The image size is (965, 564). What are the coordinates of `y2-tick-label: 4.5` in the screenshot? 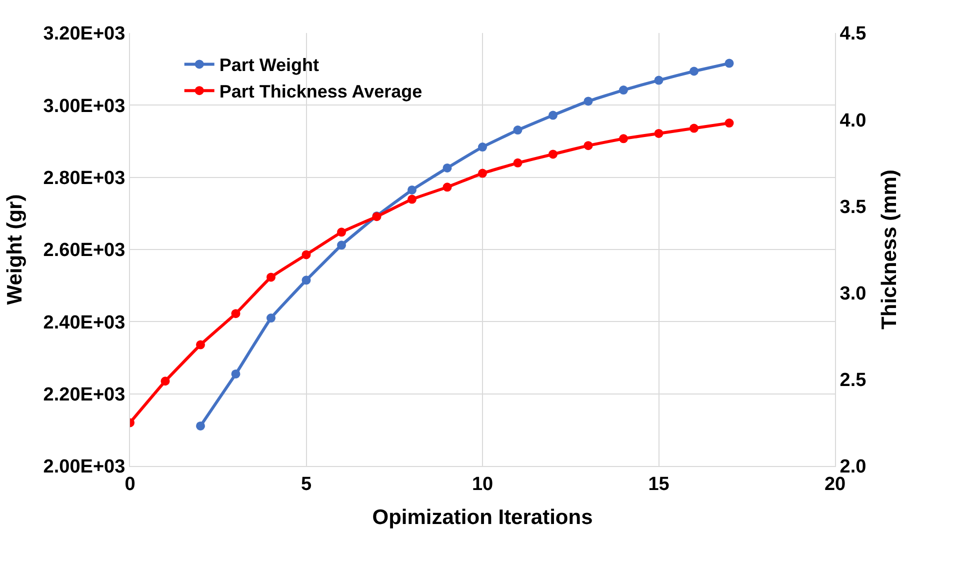 It's located at (853, 34).